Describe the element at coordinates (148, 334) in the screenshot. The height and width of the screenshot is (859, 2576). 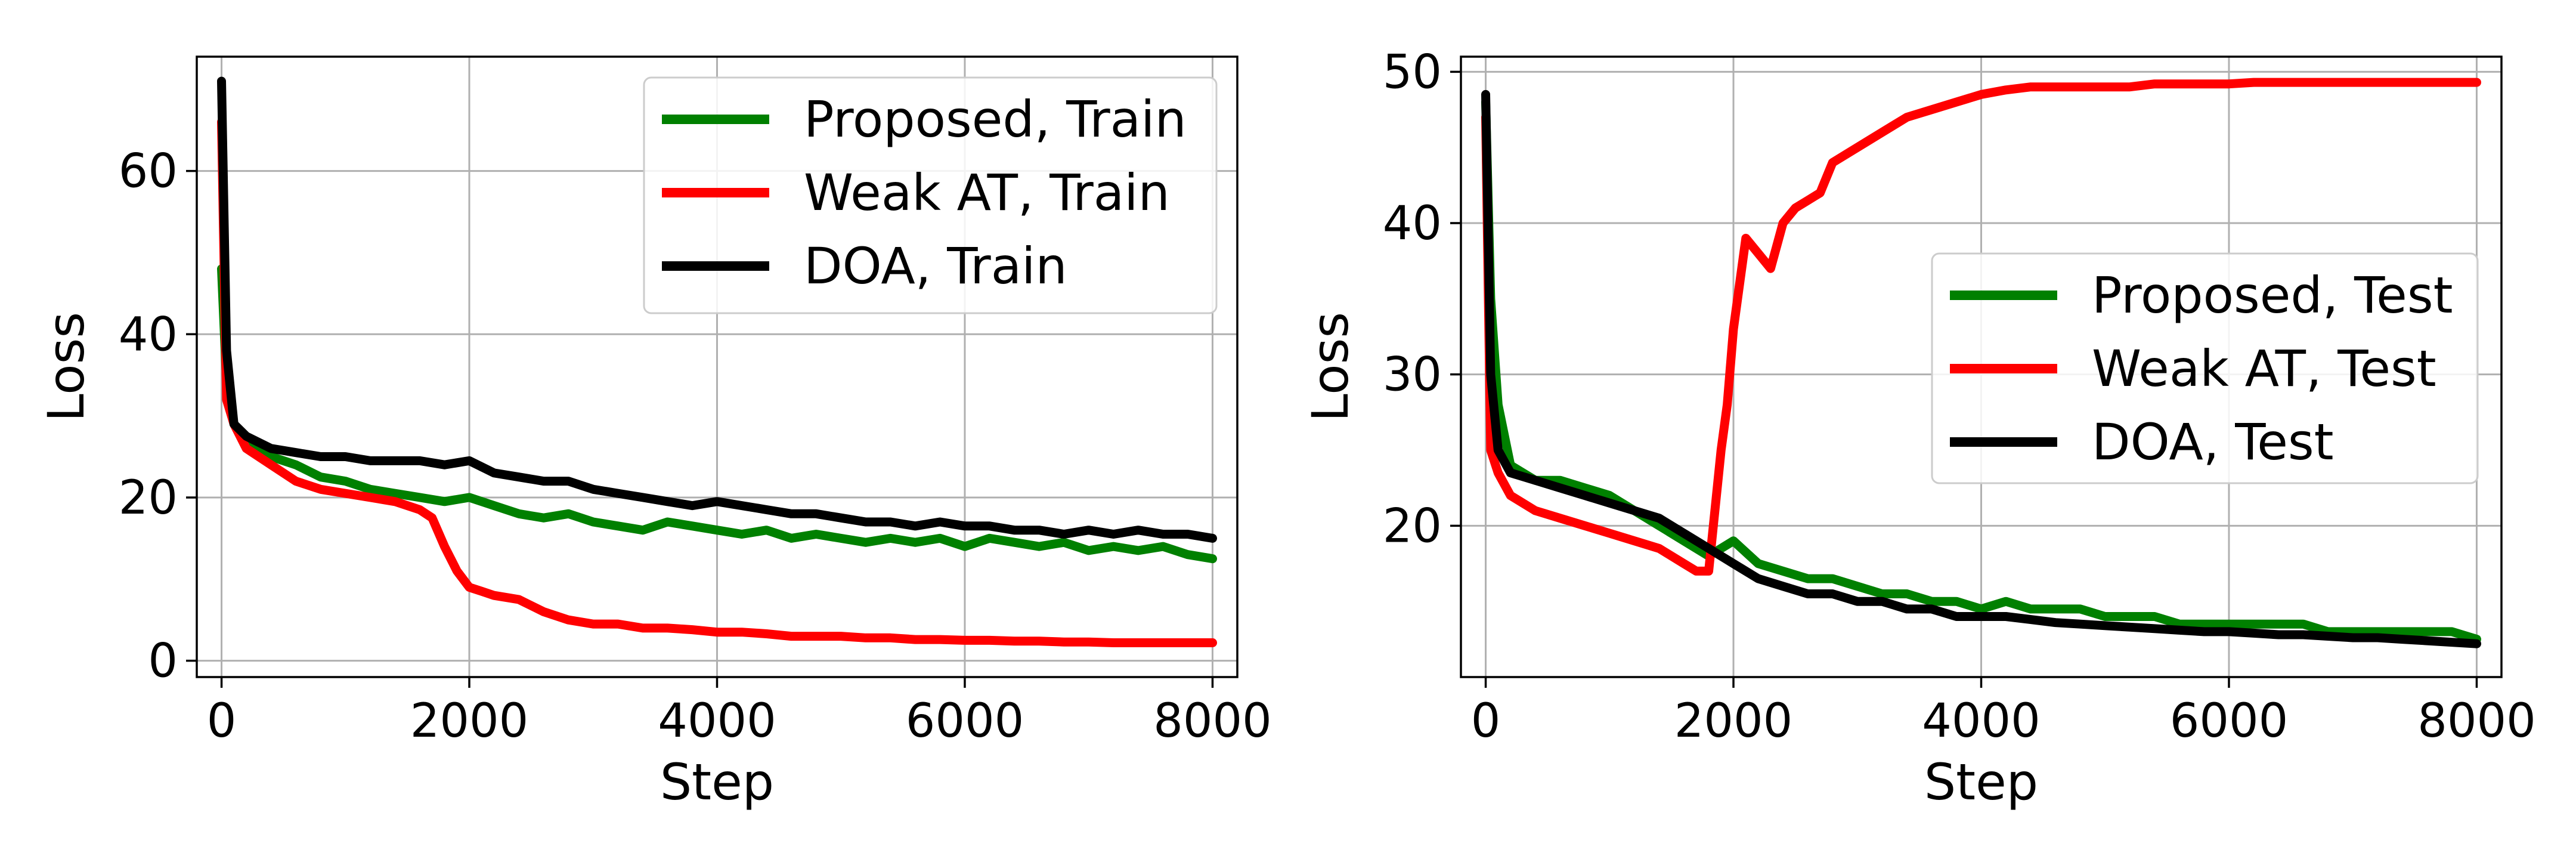
I see `left-y-tick-label: 40` at that location.